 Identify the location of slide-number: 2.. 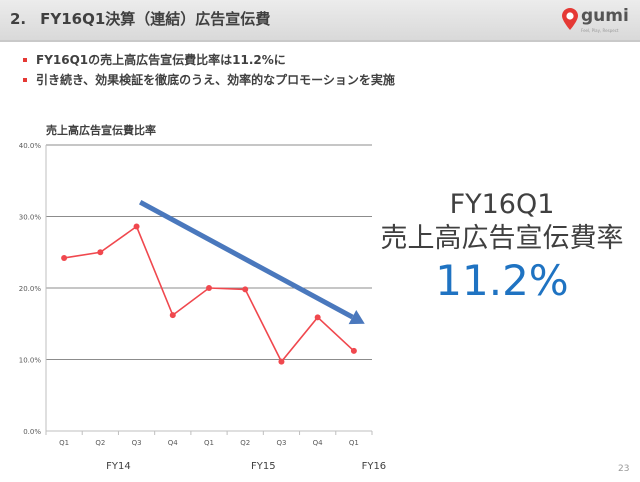
(18, 19).